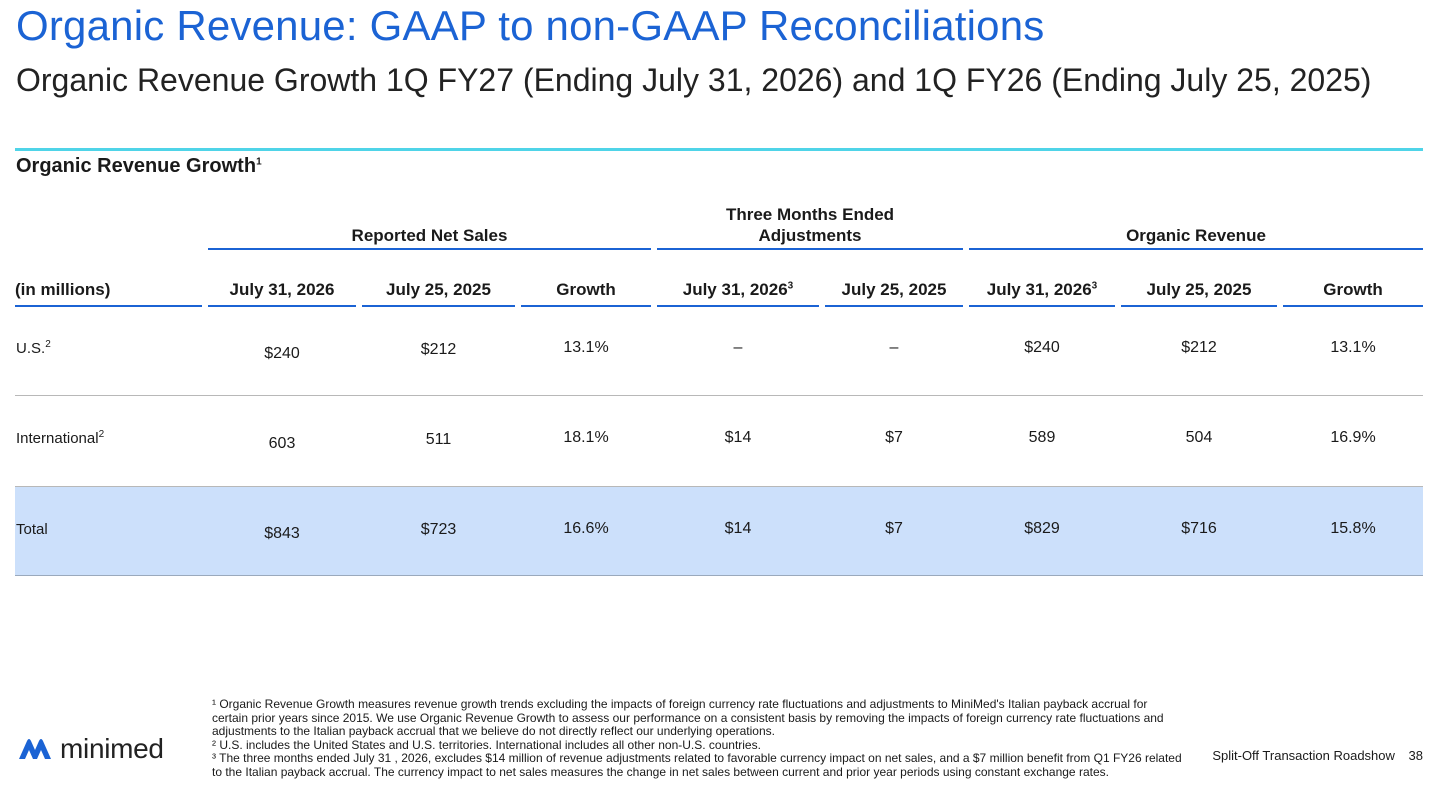  I want to click on row-label-us: U.S.2, so click(33, 348).